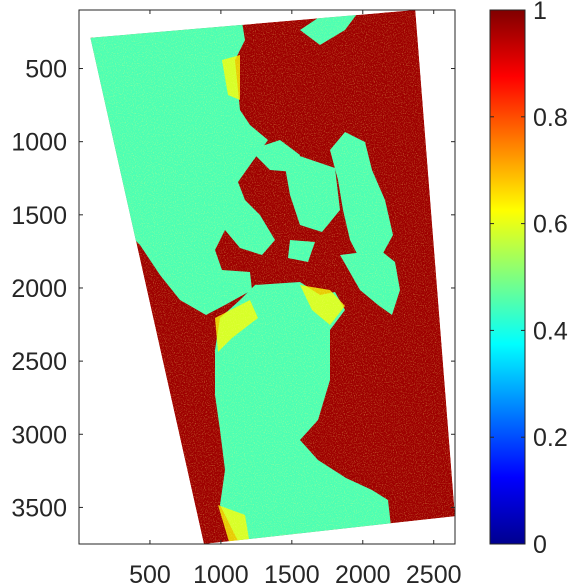 The image size is (568, 588). I want to click on y-tick-label: 3000, so click(39, 435).